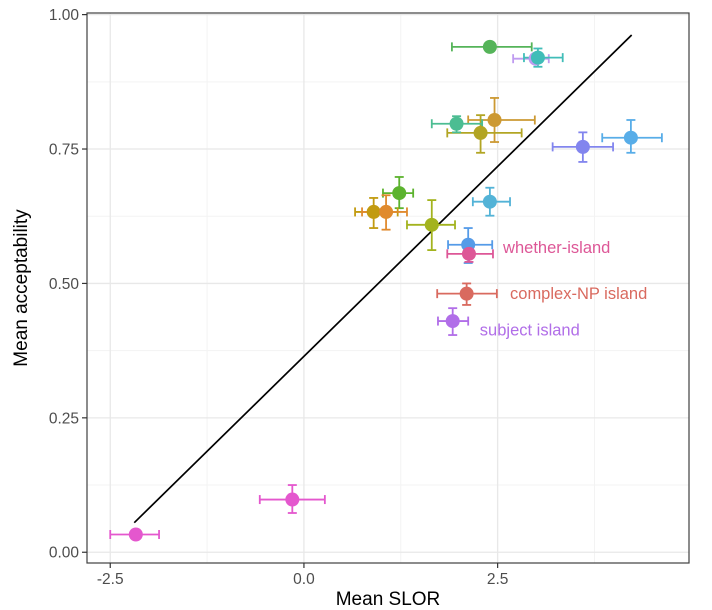 This screenshot has height=610, width=712. What do you see at coordinates (456, 123) in the screenshot?
I see `point-condition-seafoam` at bounding box center [456, 123].